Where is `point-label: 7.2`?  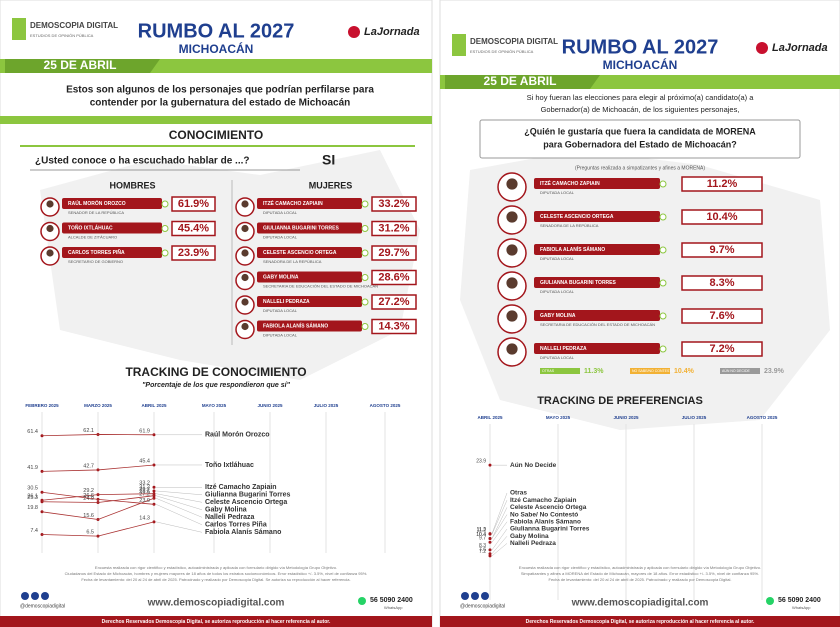
point-label: 7.2 is located at coordinates (482, 552).